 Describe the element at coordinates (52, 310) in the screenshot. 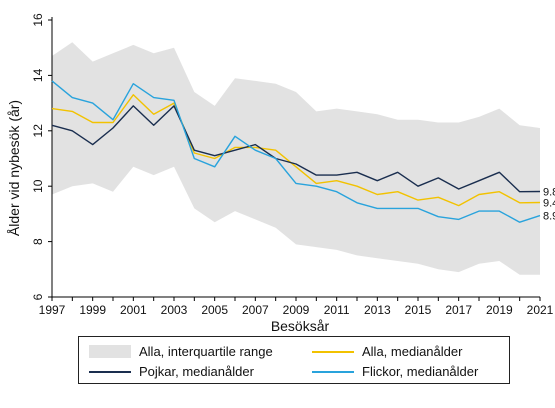

I see `x-tick-label: 1997` at that location.